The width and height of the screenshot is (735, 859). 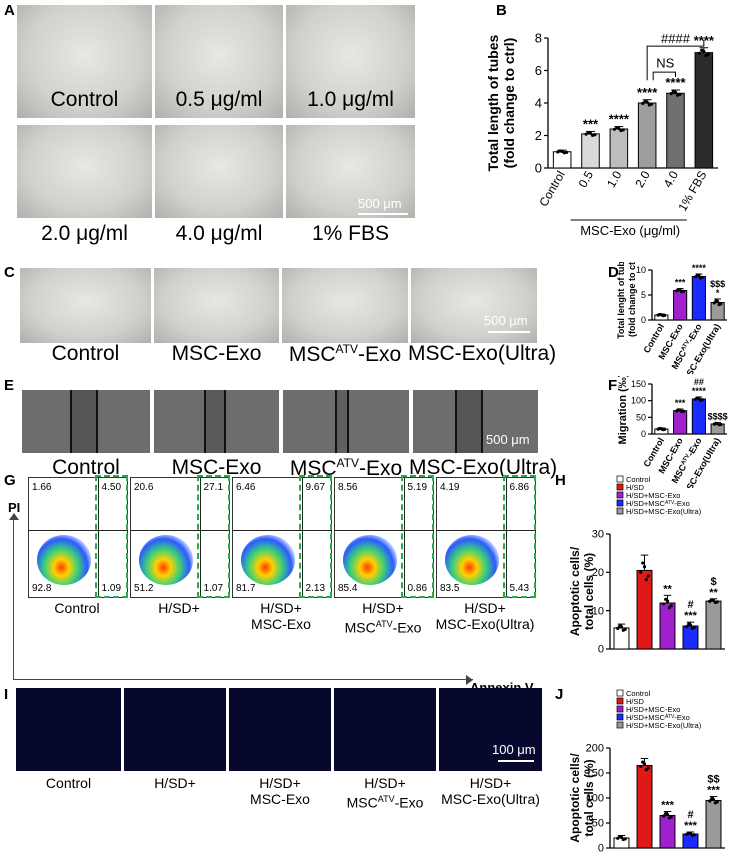 What do you see at coordinates (519, 487) in the screenshot?
I see `quadrant-ur-value: 6.86` at bounding box center [519, 487].